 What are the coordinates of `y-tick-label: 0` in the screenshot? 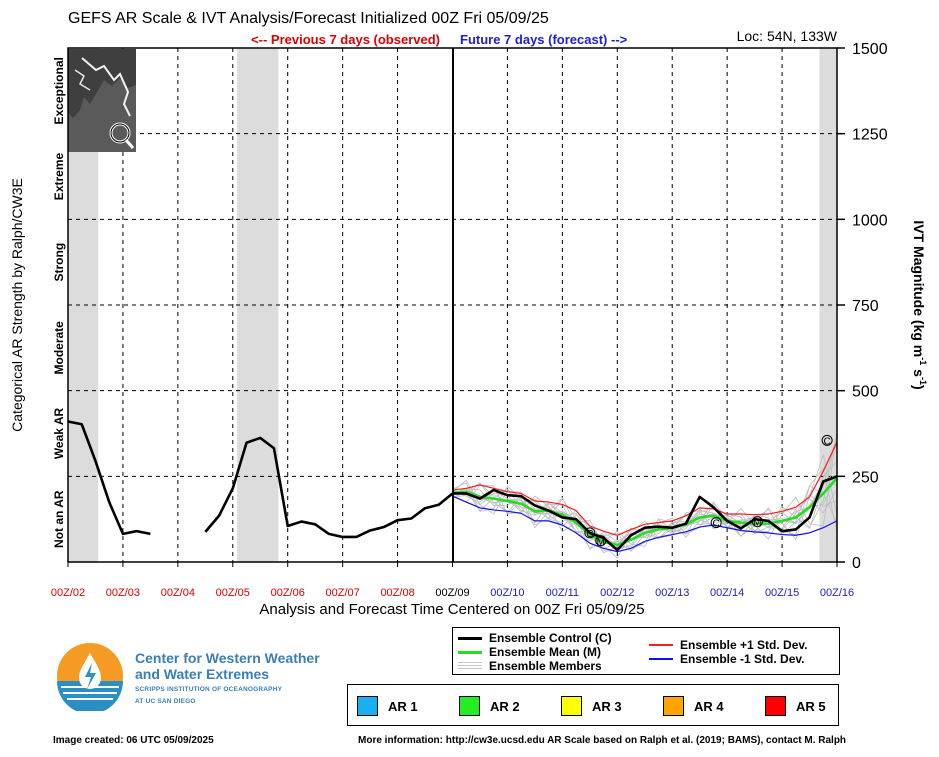 It's located at (856, 563).